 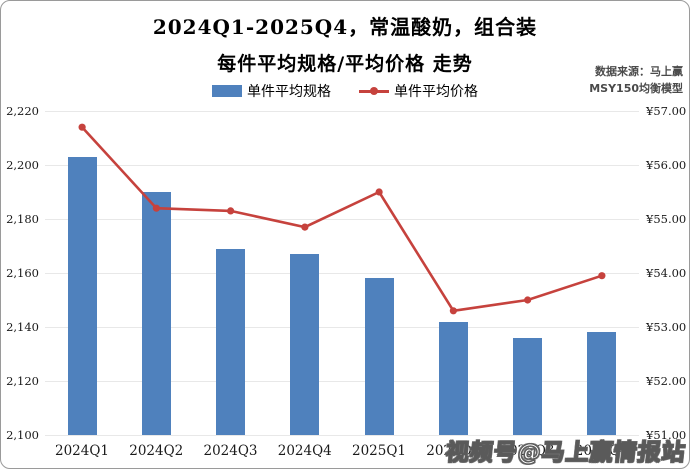 What do you see at coordinates (231, 211) in the screenshot?
I see `price-point-2024Q3` at bounding box center [231, 211].